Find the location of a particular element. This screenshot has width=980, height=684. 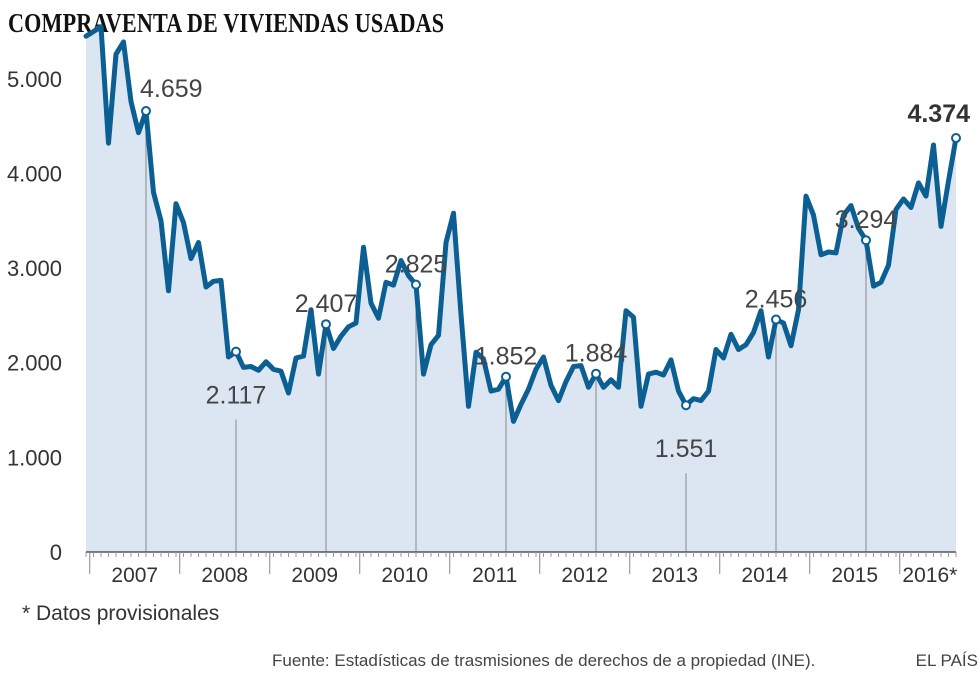

chart-title: COMPRAVENTA DE VIVIENDAS USADAS is located at coordinates (226, 23).